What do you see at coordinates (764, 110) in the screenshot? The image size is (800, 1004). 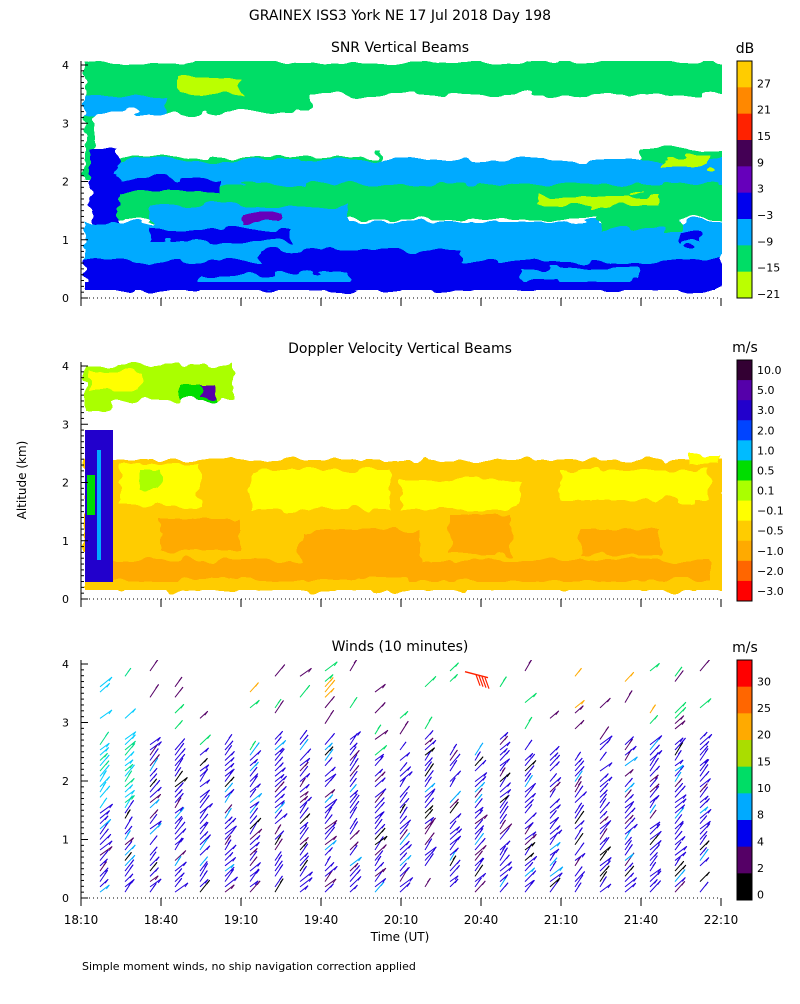 I see `colorbar-label: 21` at bounding box center [764, 110].